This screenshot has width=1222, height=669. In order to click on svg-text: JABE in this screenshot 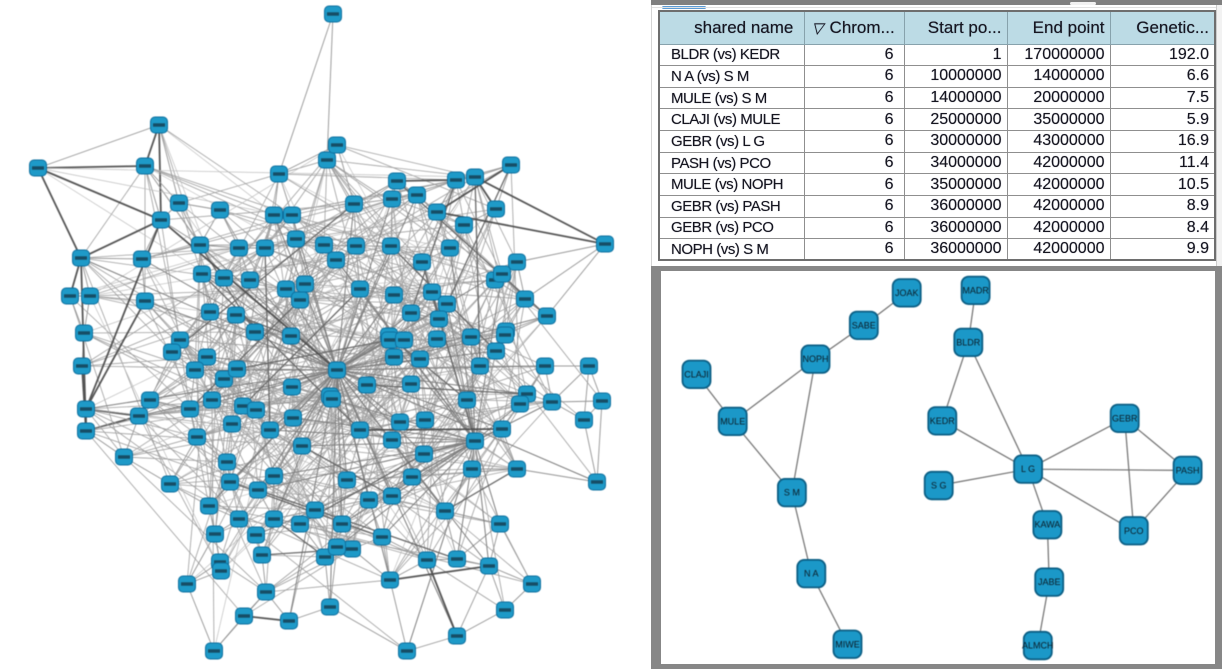, I will do `click(1049, 582)`.